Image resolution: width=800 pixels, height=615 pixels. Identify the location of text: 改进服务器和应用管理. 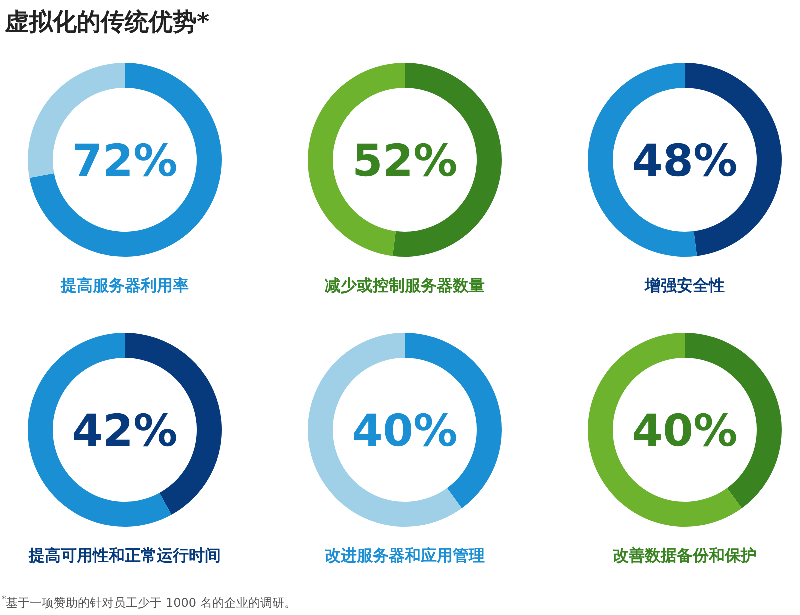
(405, 555).